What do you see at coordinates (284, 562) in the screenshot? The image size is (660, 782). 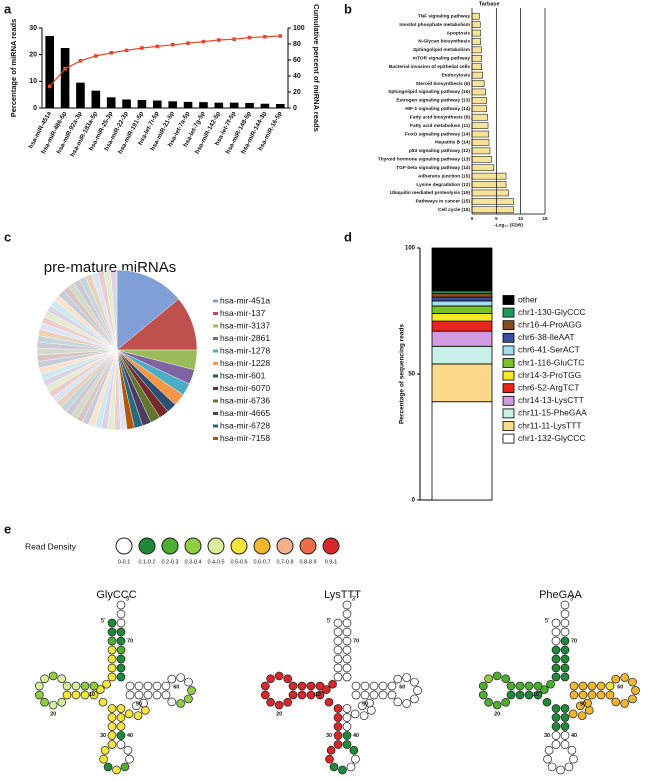 I see `legend-label: 0.7-0.8` at bounding box center [284, 562].